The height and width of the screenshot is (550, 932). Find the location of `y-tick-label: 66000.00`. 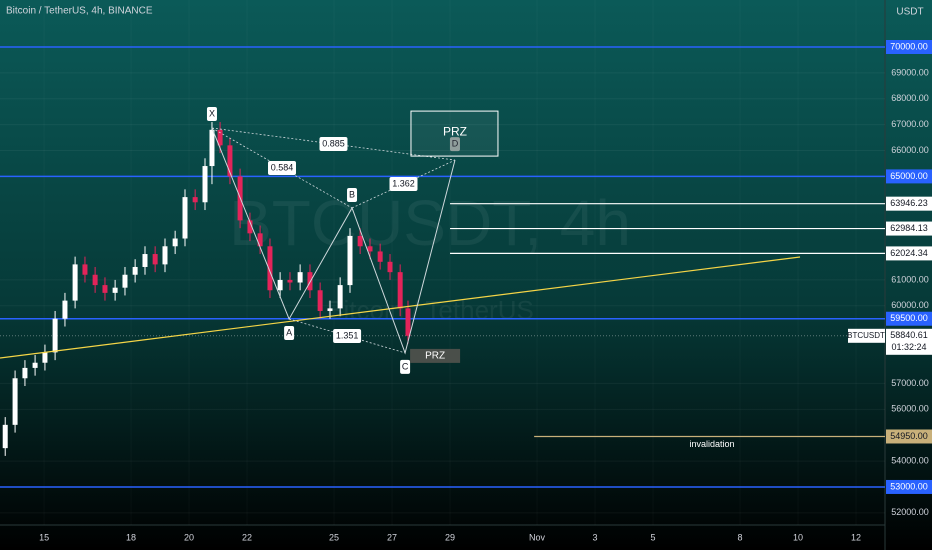

y-tick-label: 66000.00 is located at coordinates (910, 150).